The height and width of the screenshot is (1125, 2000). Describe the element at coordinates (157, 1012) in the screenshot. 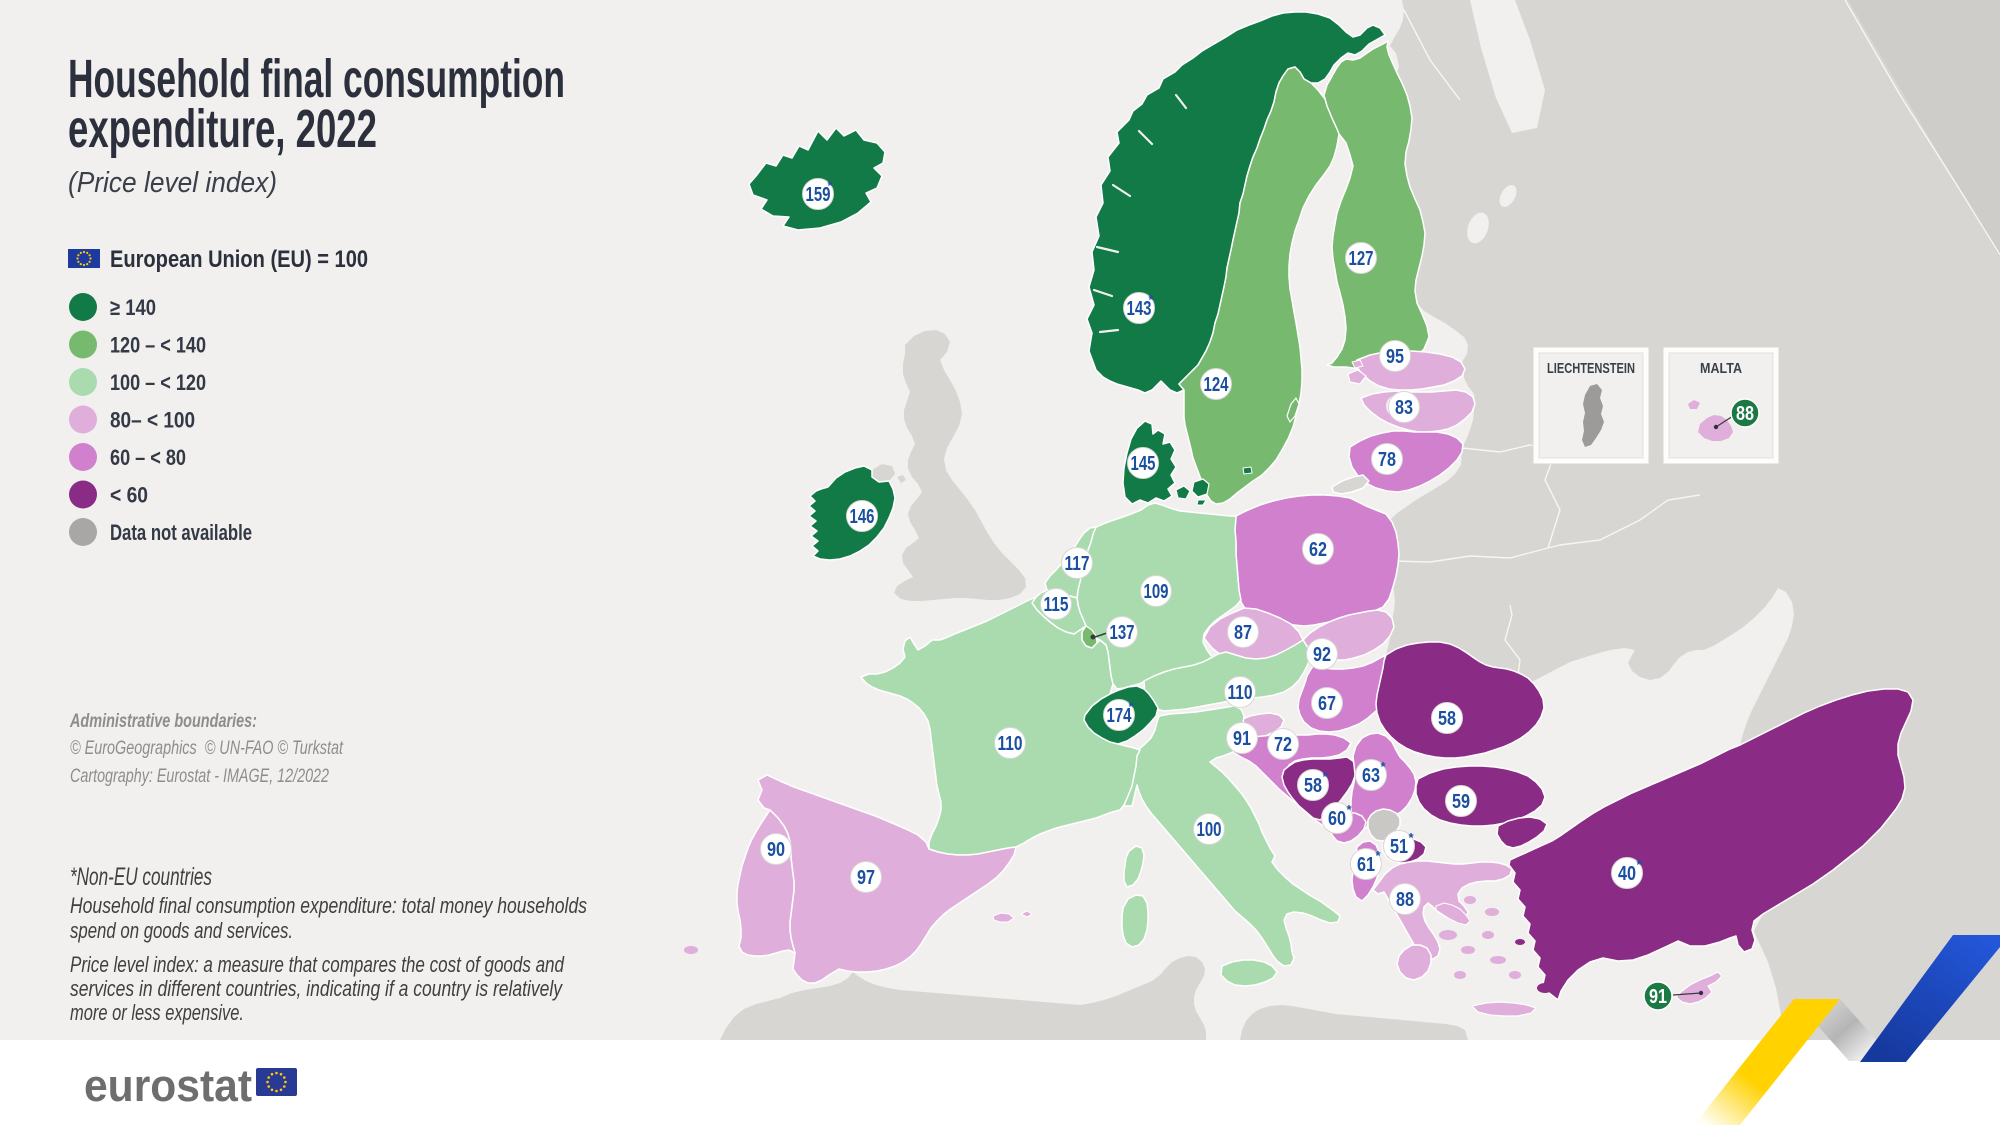

I see `svg-text: more or less expensive.` at that location.